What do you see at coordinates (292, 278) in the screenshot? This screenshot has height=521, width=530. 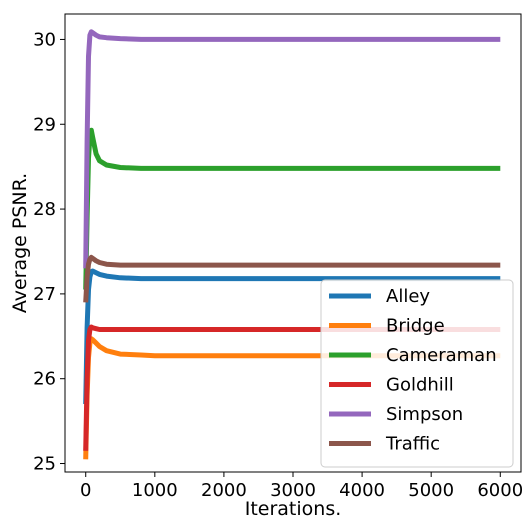 I see `series-line-traffic` at bounding box center [292, 278].